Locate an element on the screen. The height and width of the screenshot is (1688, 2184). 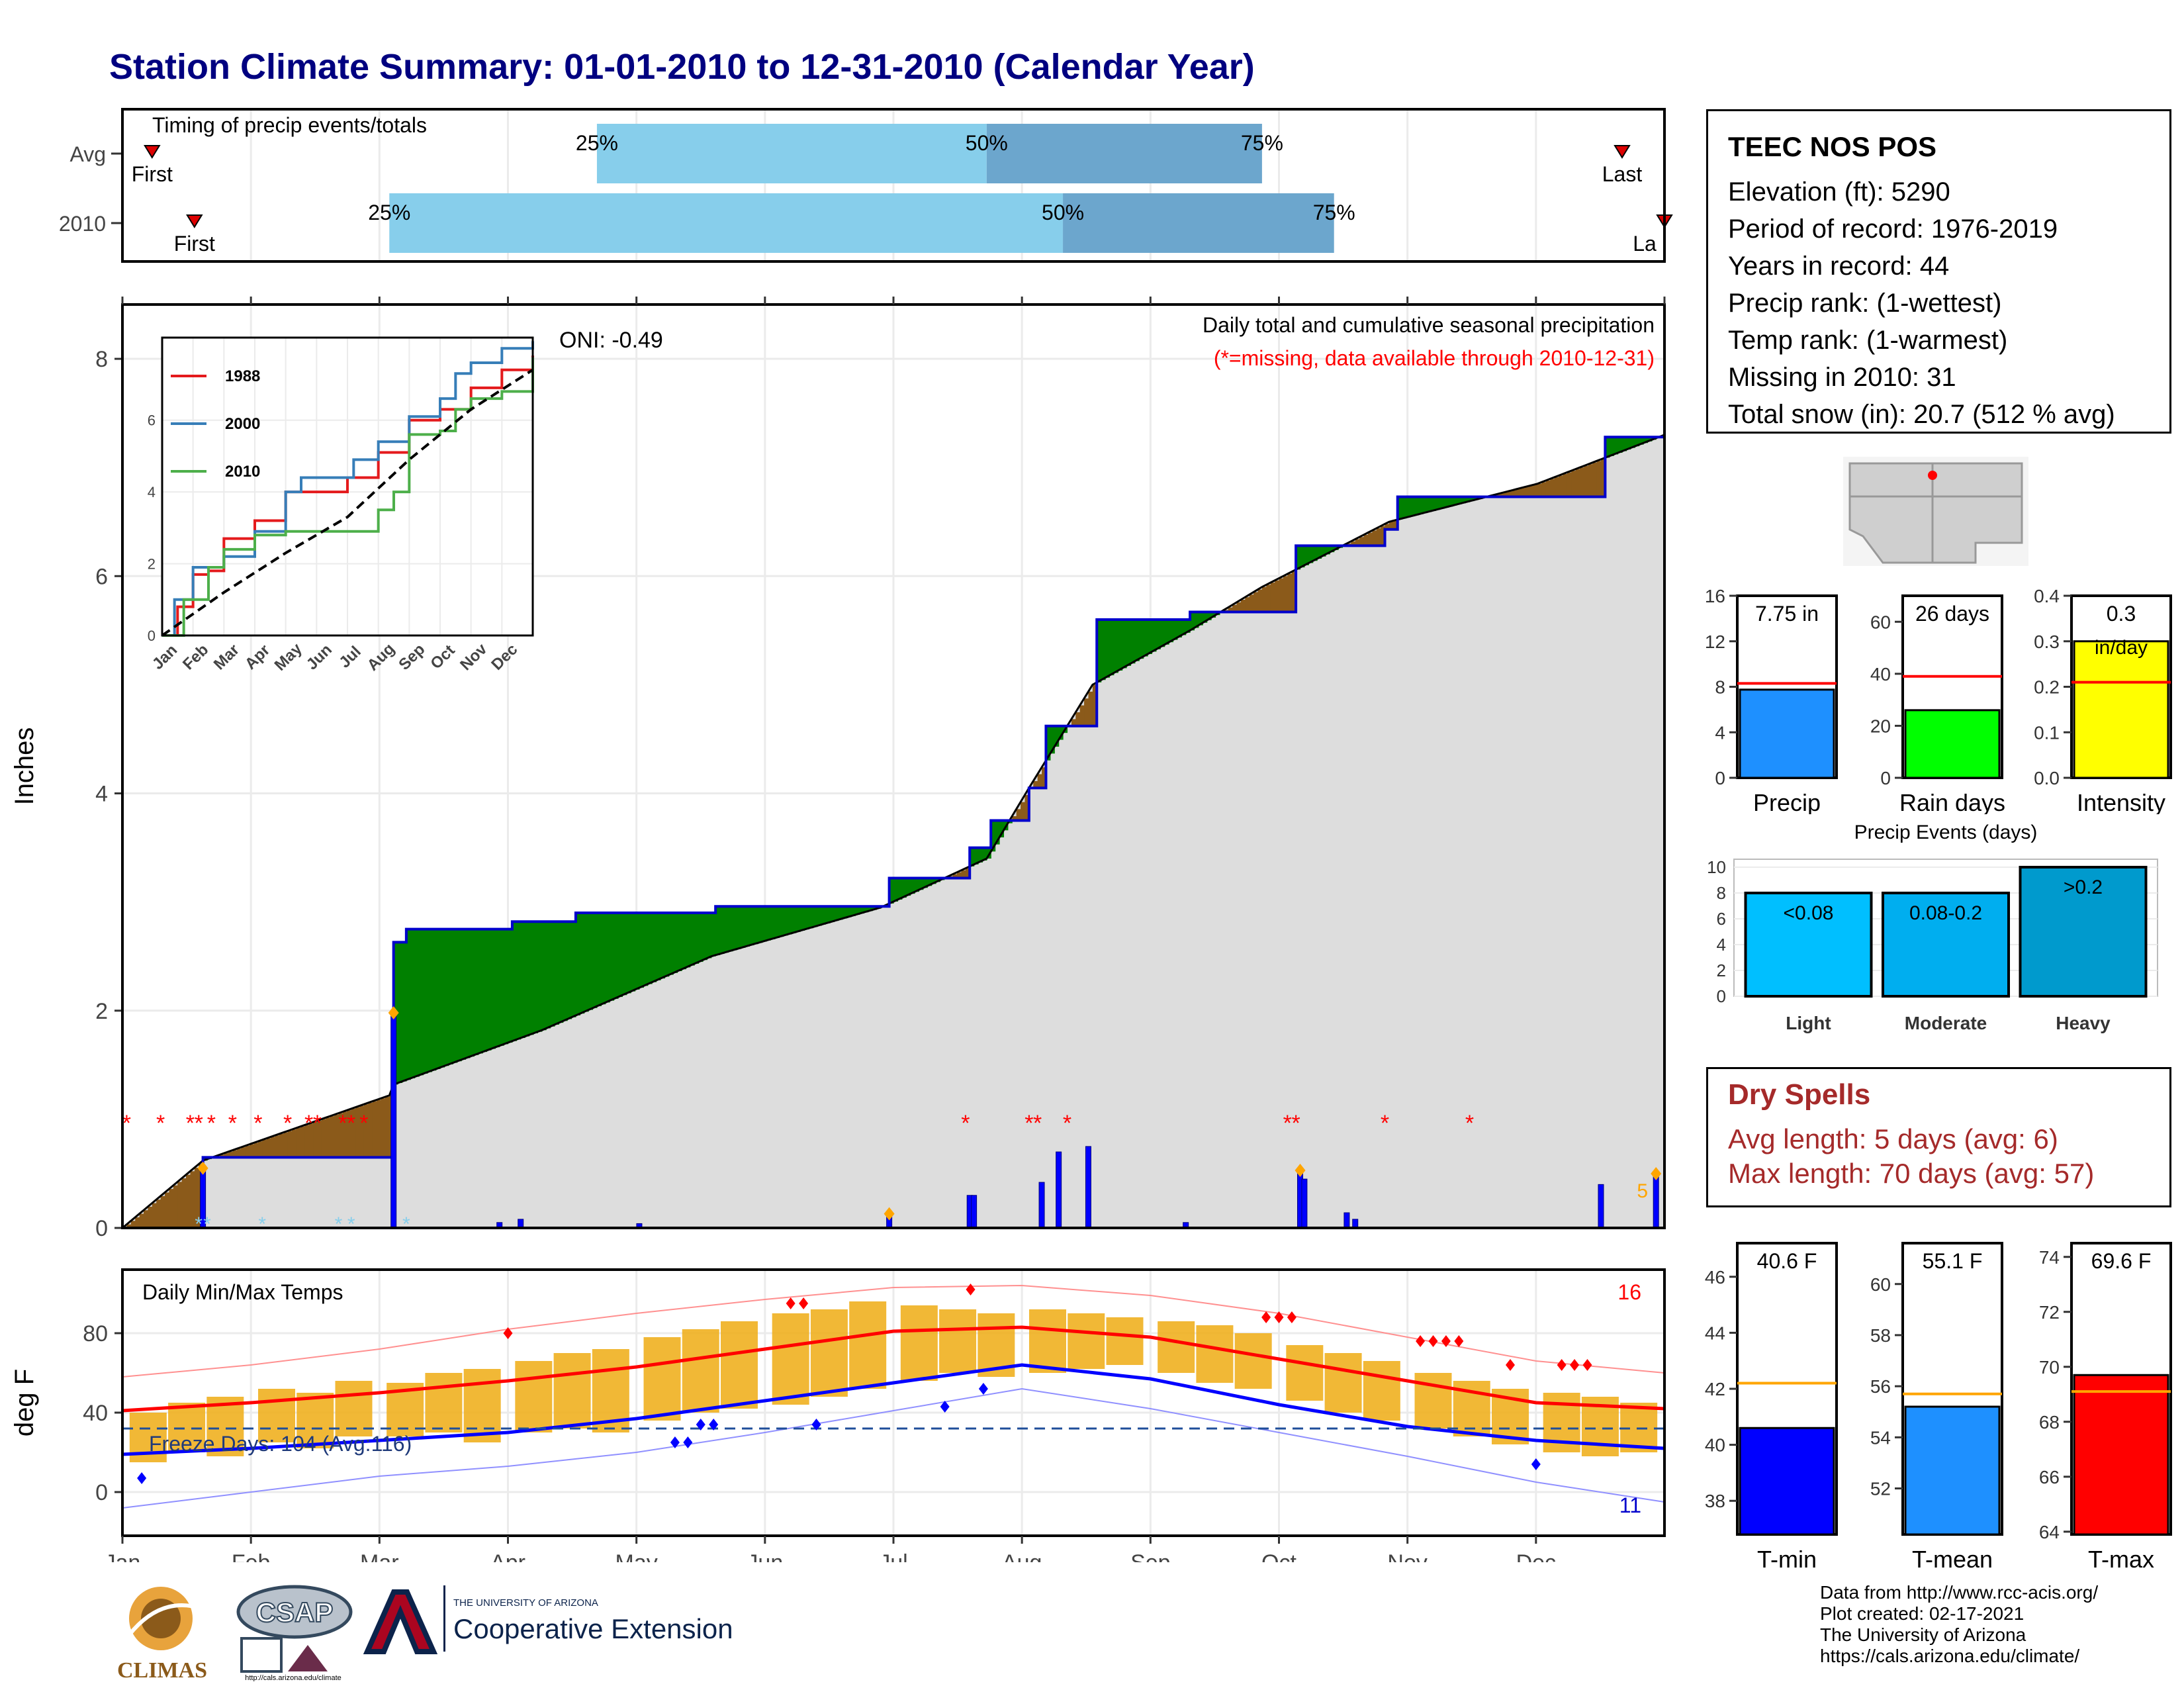
inset-ytick-label: 4 is located at coordinates (152, 492).